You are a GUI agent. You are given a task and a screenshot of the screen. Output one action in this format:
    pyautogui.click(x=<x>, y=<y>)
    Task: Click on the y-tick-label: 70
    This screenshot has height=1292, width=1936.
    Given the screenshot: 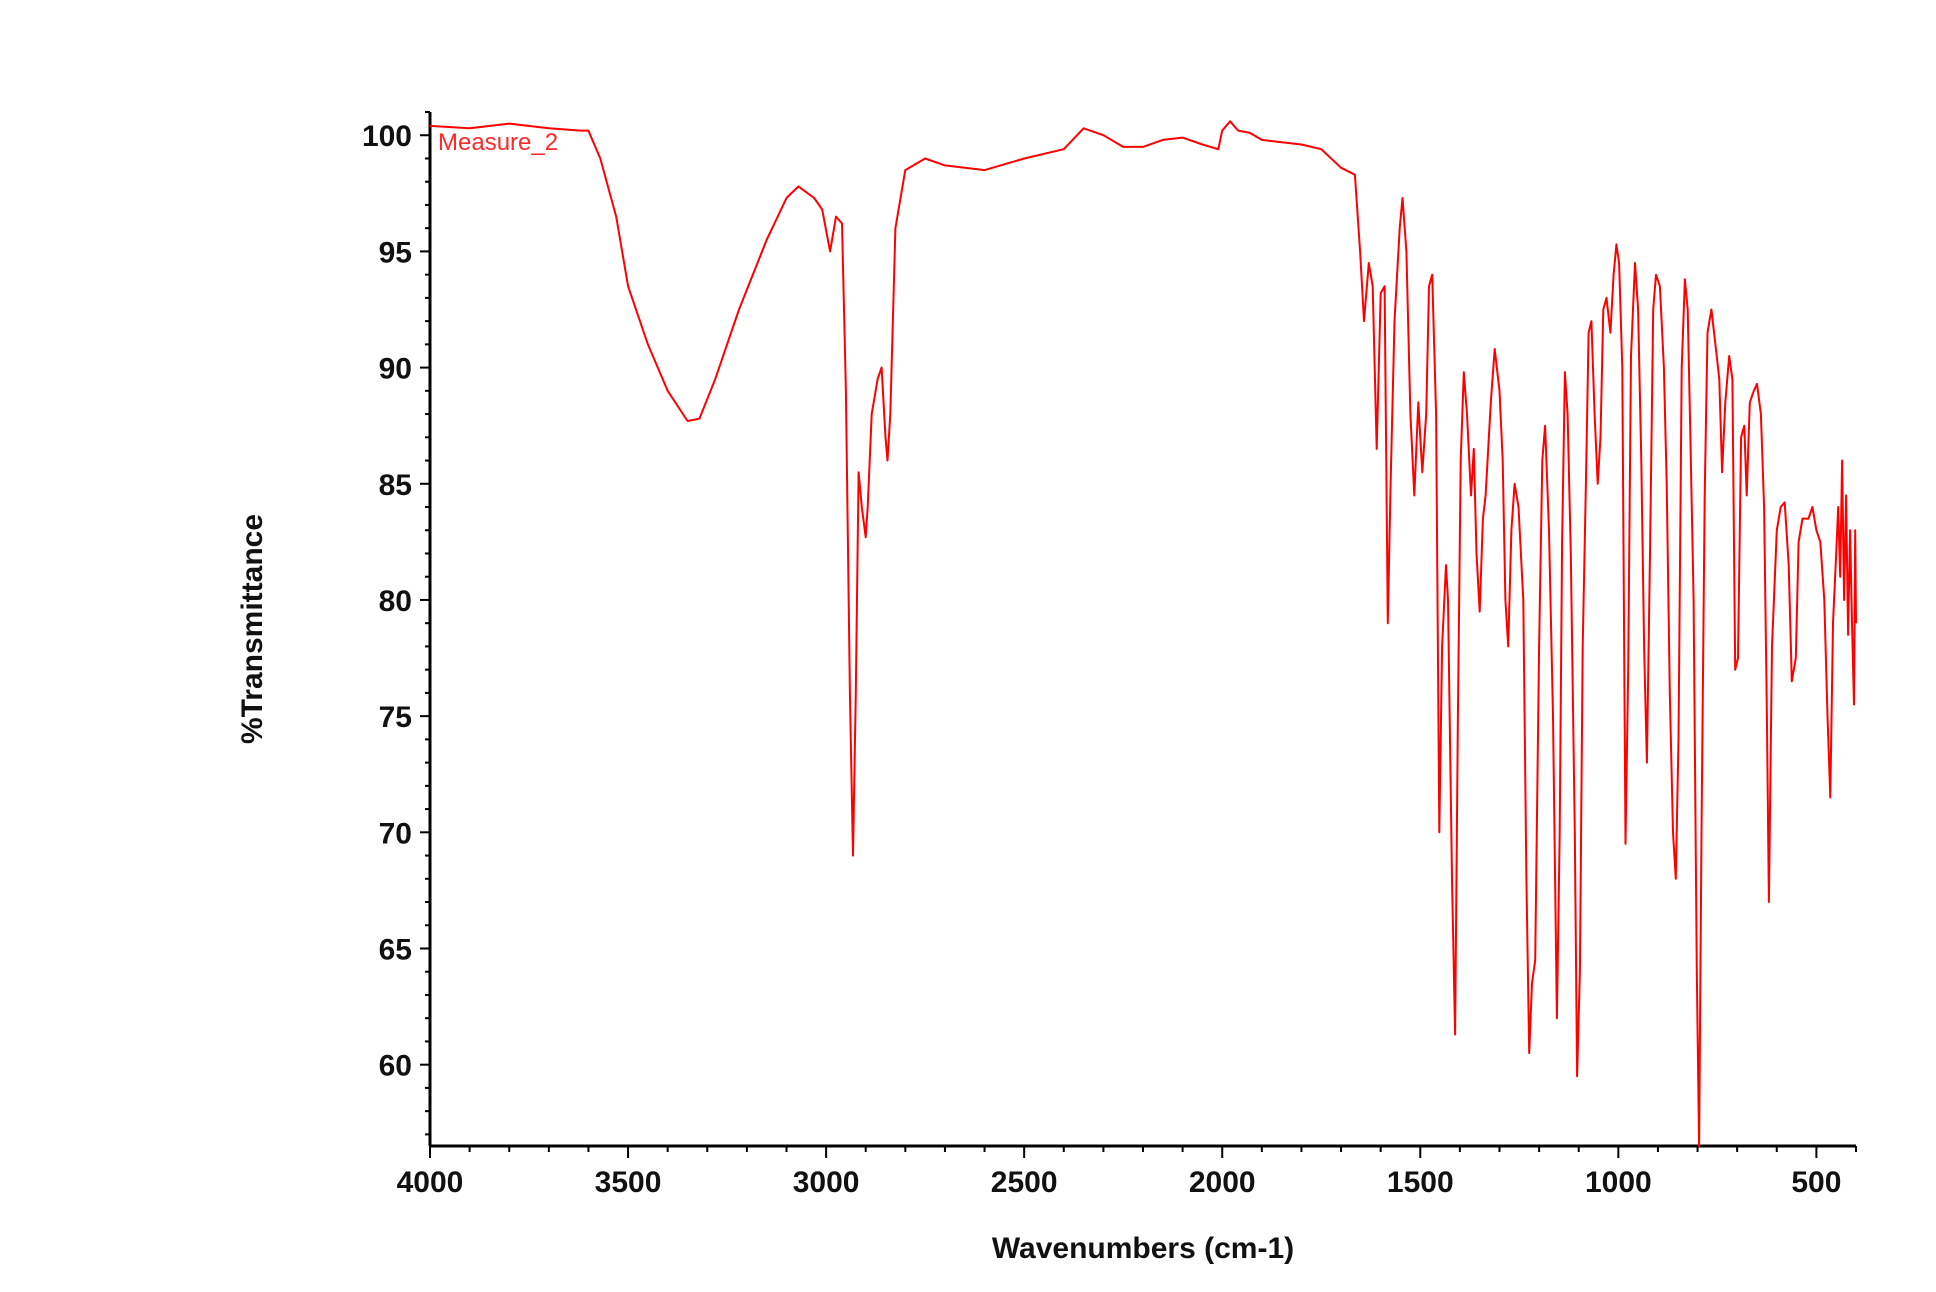 What is the action you would take?
    pyautogui.click(x=395, y=833)
    